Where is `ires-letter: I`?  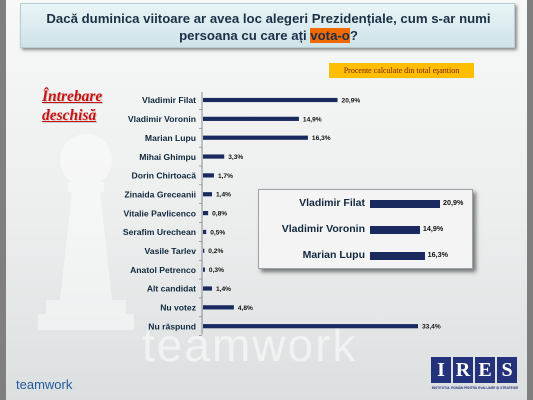
ires-letter: I is located at coordinates (441, 370).